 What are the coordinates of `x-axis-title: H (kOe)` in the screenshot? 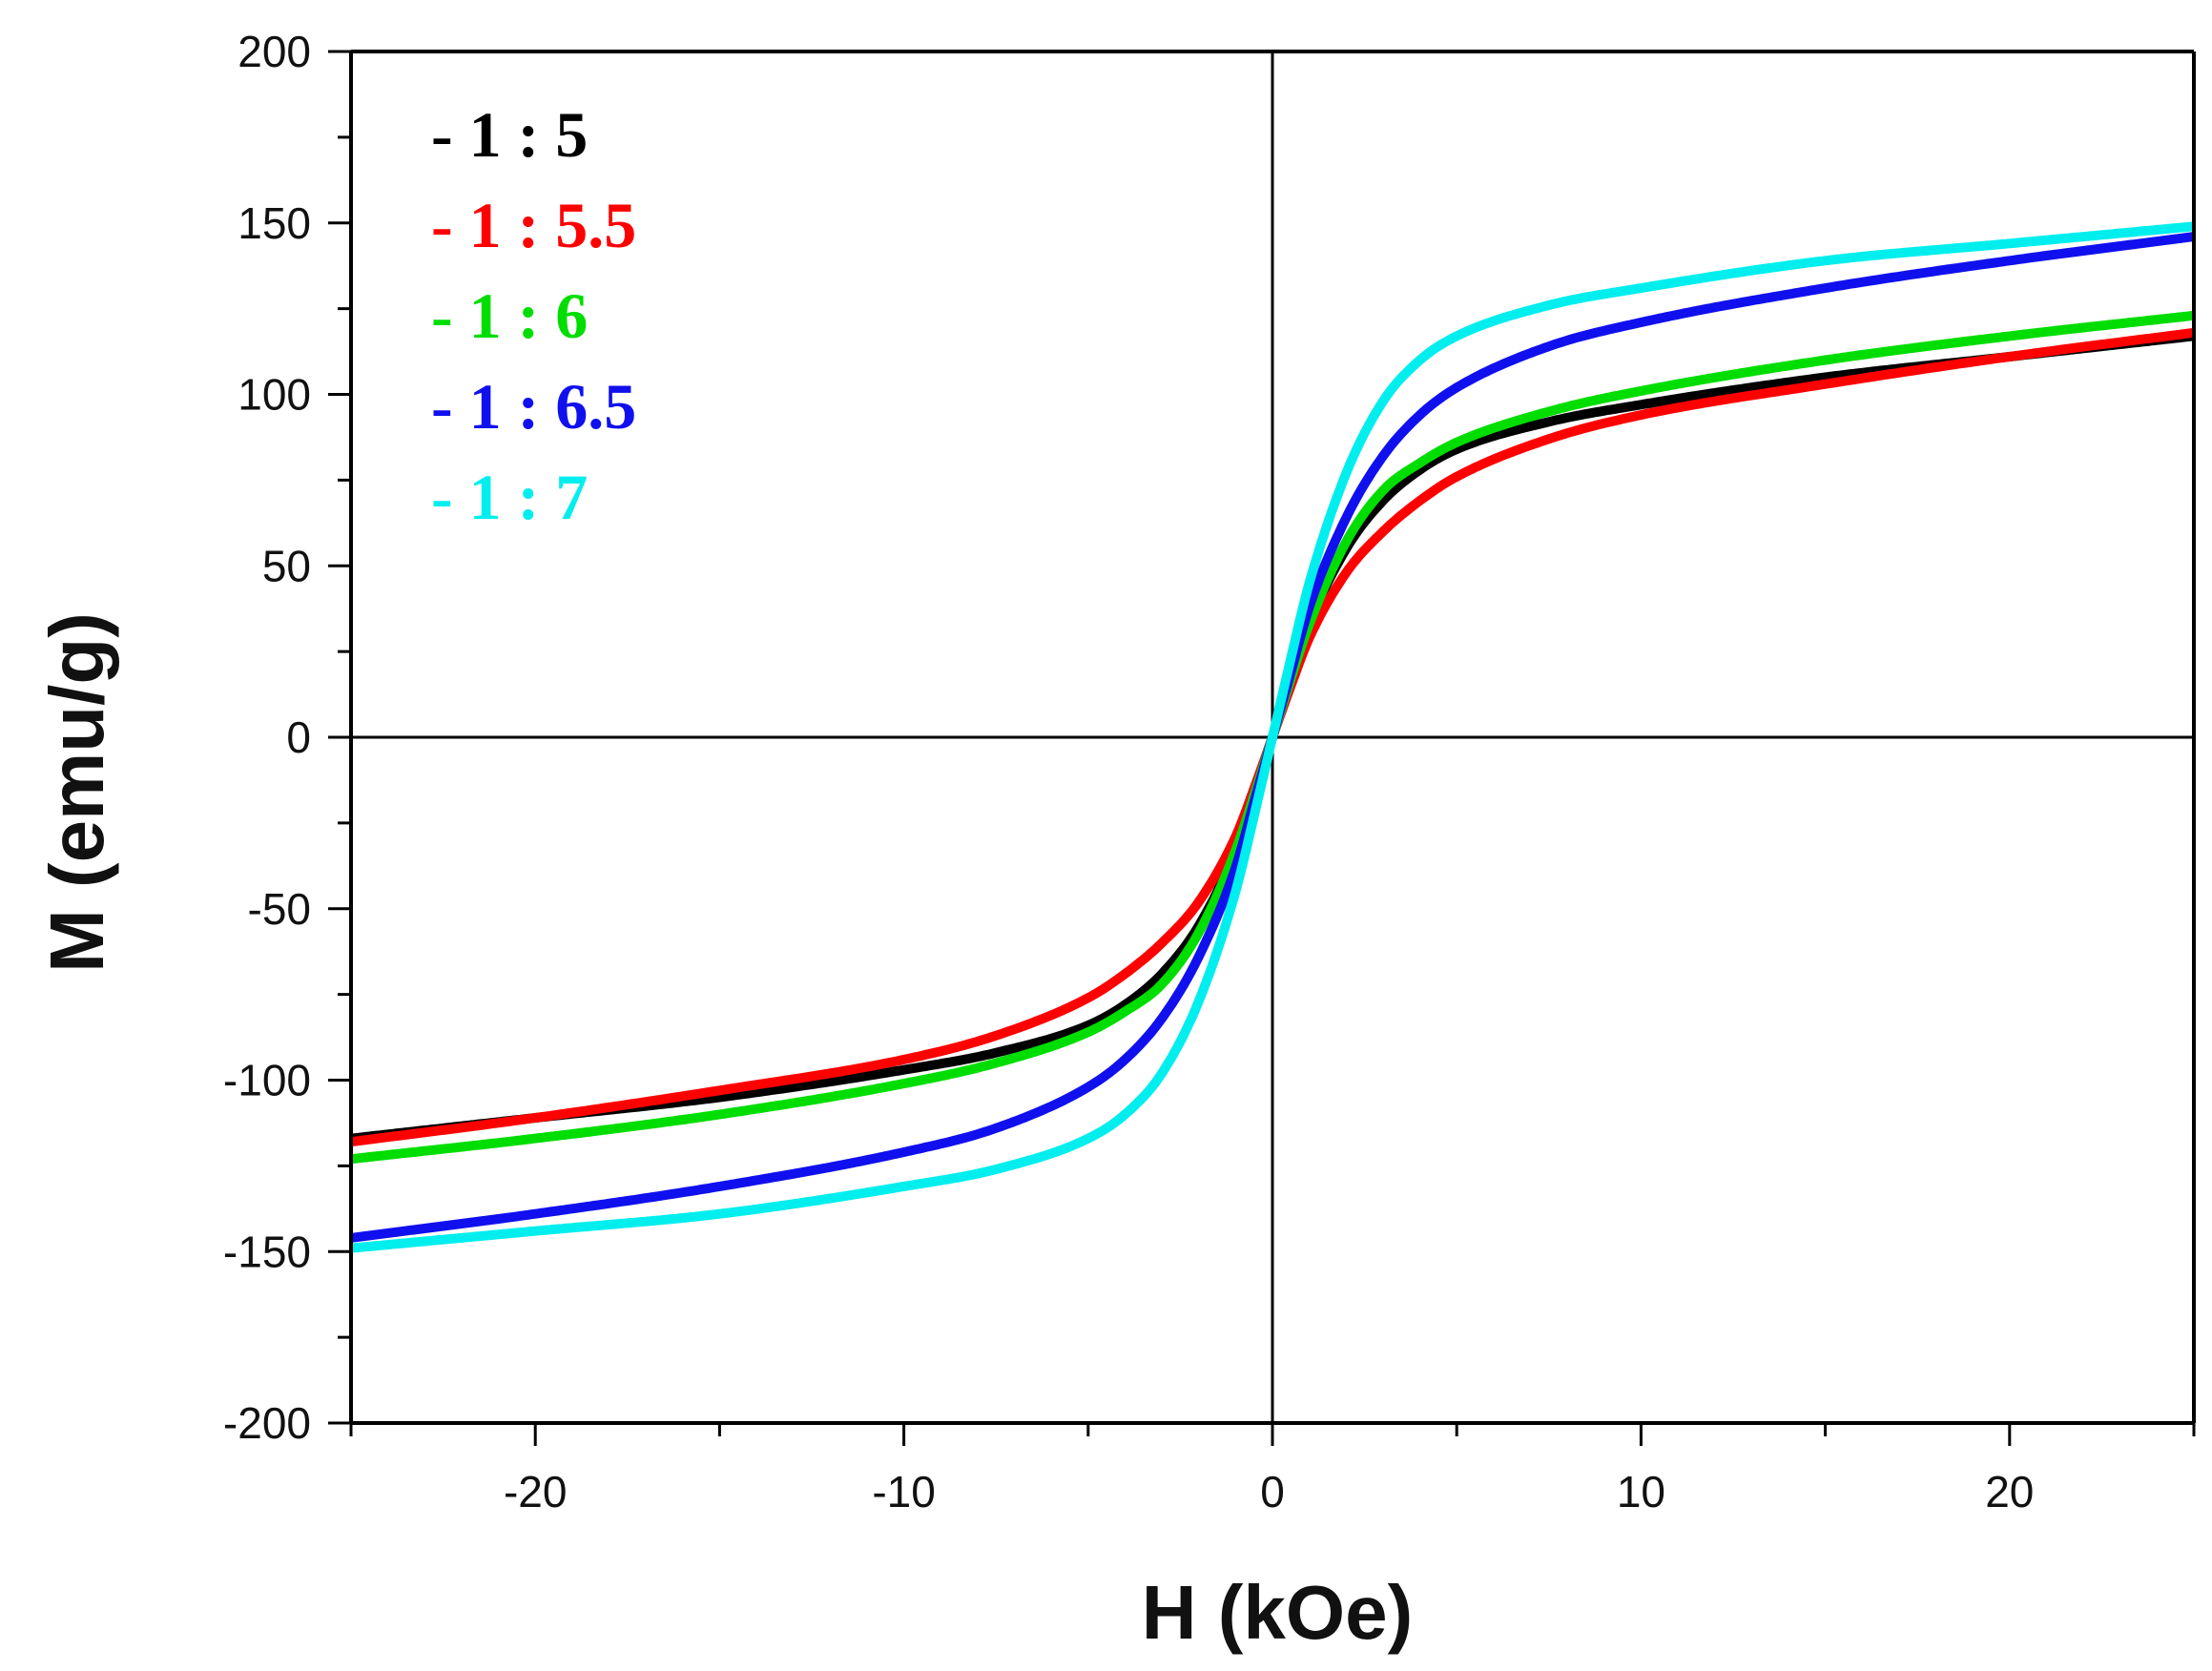 It's located at (1278, 1612).